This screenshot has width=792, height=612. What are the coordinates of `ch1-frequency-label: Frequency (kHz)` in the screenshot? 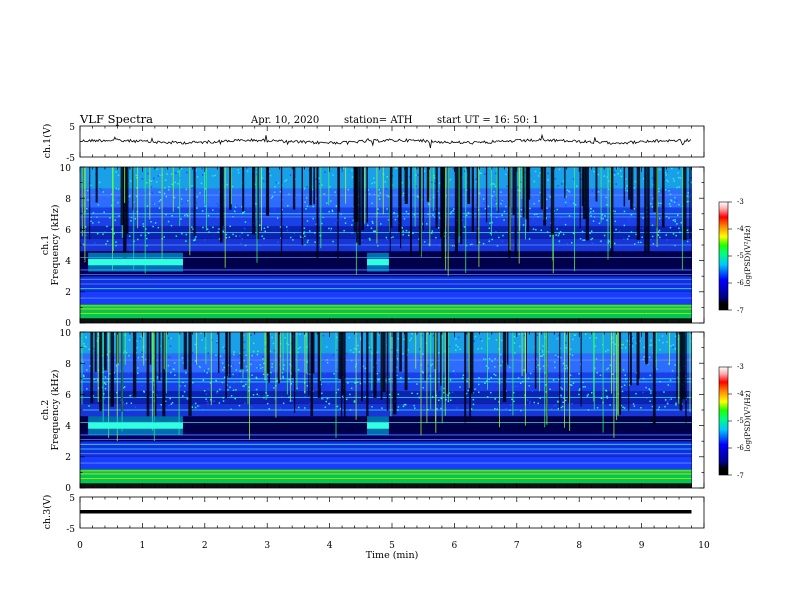 It's located at (55, 245).